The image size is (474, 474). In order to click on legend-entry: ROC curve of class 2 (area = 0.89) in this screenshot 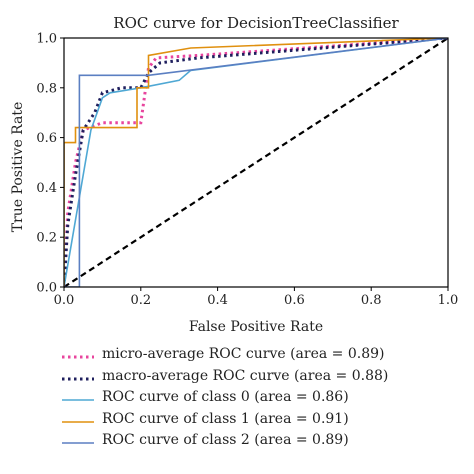, I will do `click(225, 443)`.